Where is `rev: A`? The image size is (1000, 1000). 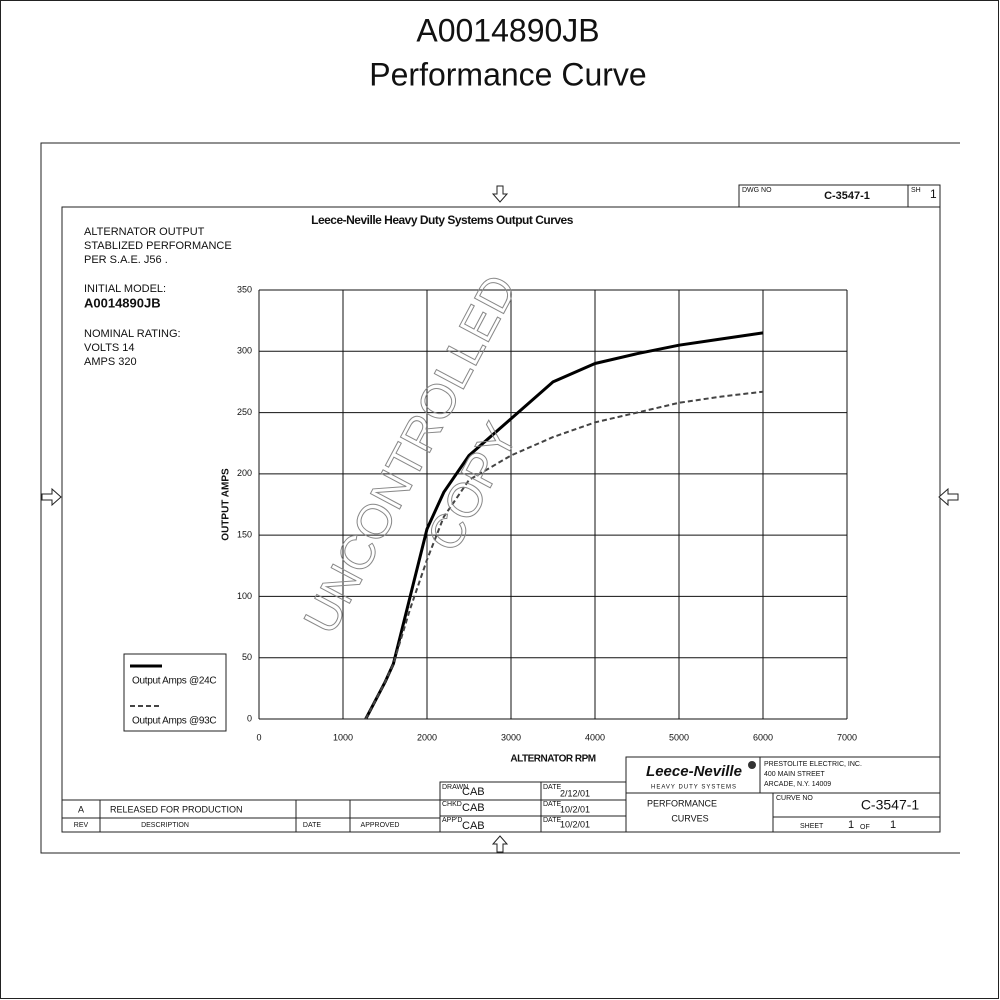
rev: A is located at coordinates (81, 809).